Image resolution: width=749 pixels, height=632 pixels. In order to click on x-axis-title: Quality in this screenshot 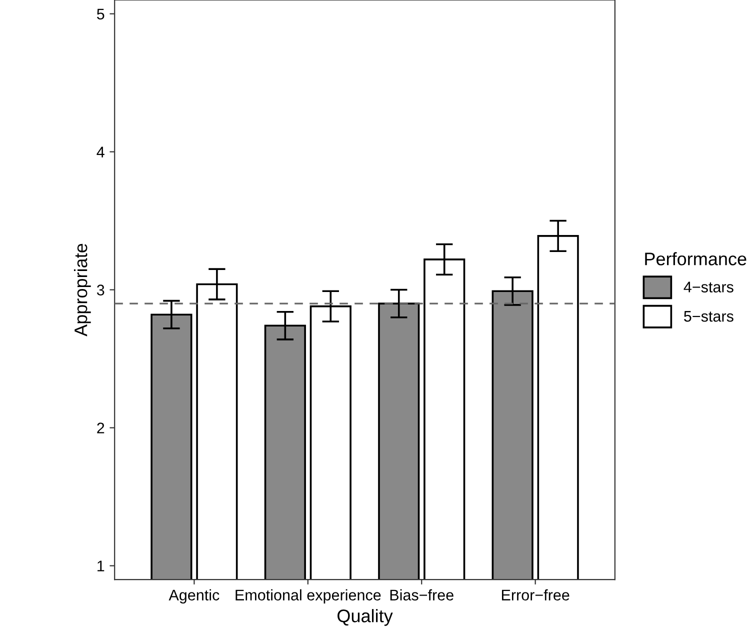, I will do `click(365, 617)`.